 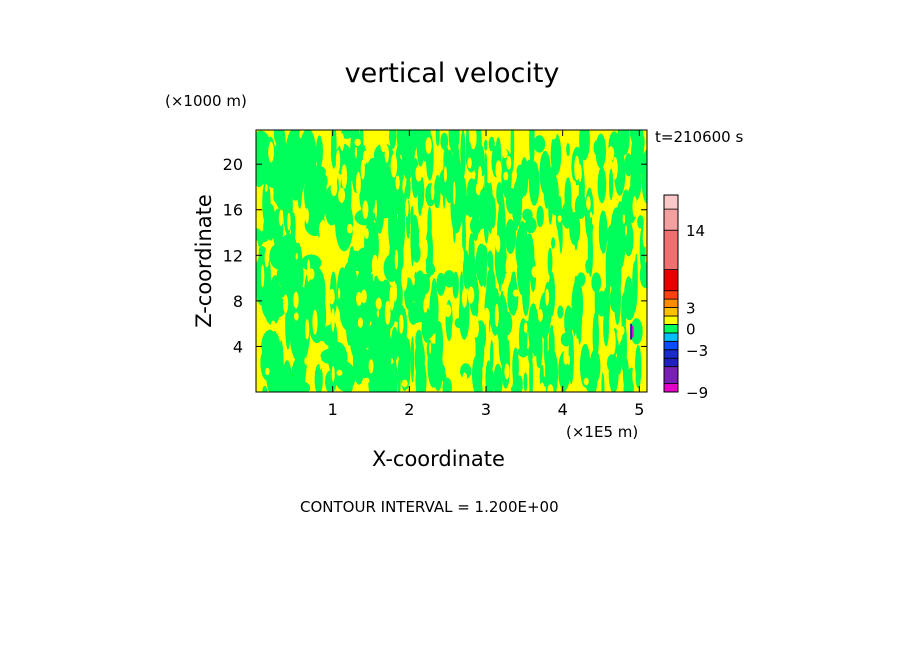 What do you see at coordinates (699, 137) in the screenshot?
I see `time-label: t=210600 s` at bounding box center [699, 137].